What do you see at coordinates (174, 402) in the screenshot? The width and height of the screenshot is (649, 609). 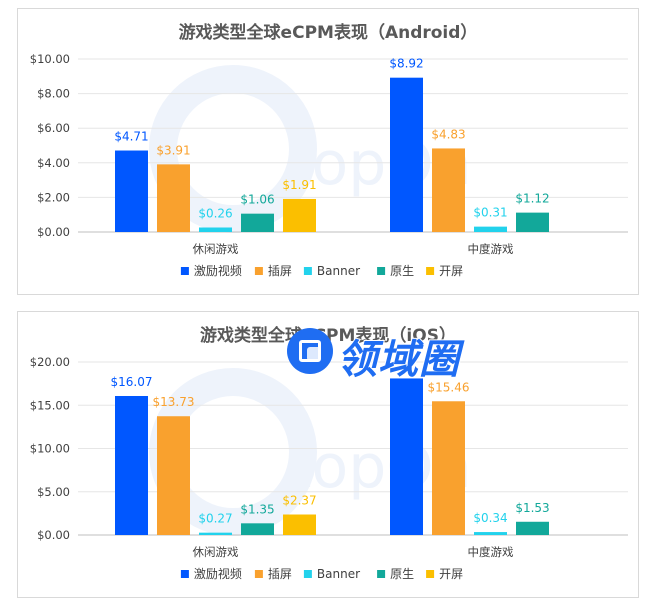 I see `data-label: $13.73` at bounding box center [174, 402].